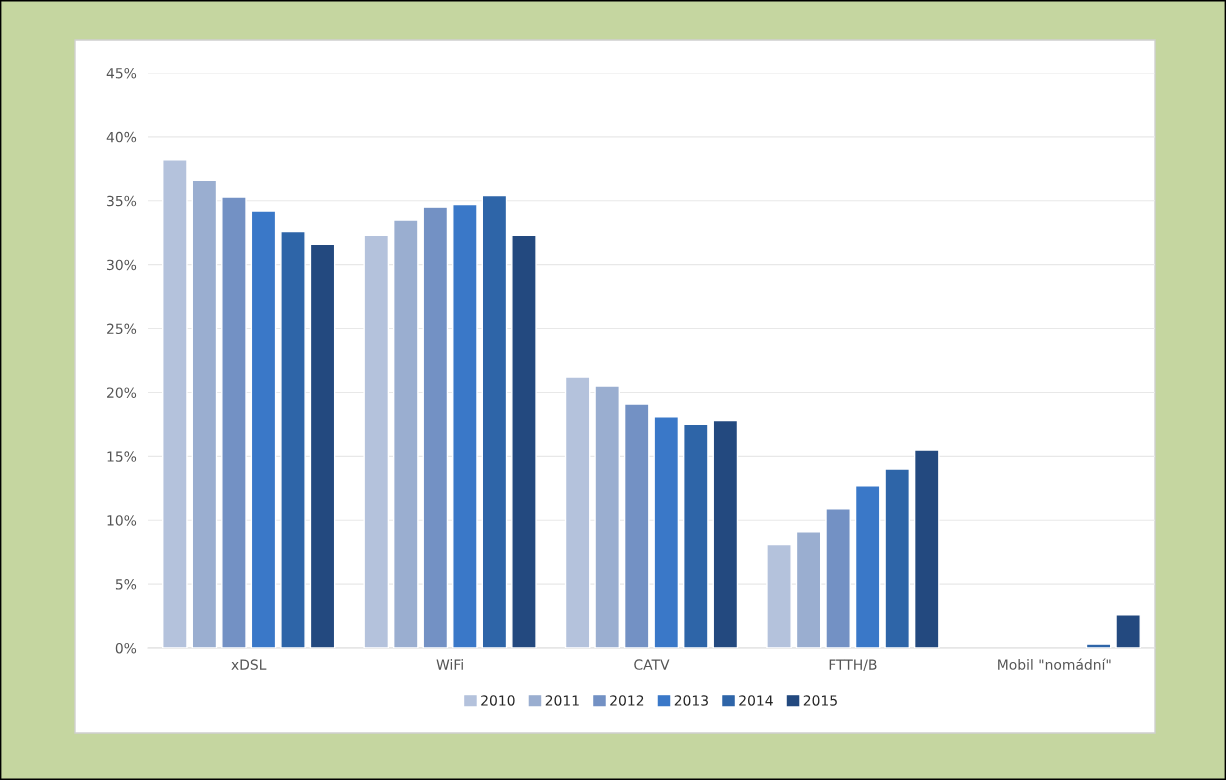  What do you see at coordinates (126, 584) in the screenshot?
I see `y-tick-label: 5%` at bounding box center [126, 584].